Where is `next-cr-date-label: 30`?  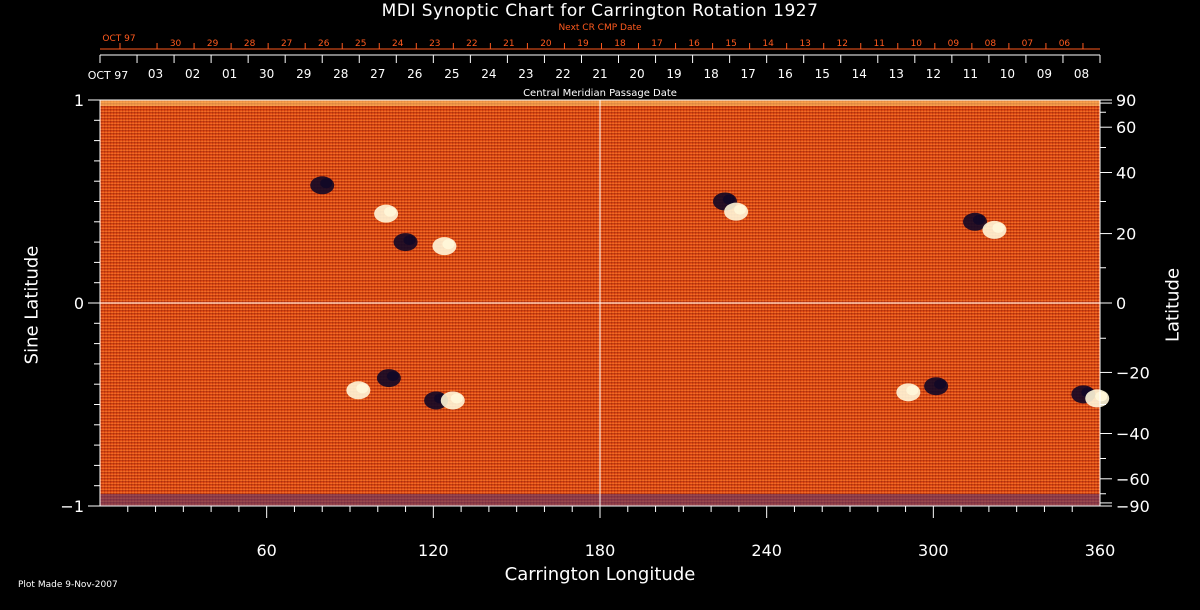
next-cr-date-label: 30 is located at coordinates (176, 44).